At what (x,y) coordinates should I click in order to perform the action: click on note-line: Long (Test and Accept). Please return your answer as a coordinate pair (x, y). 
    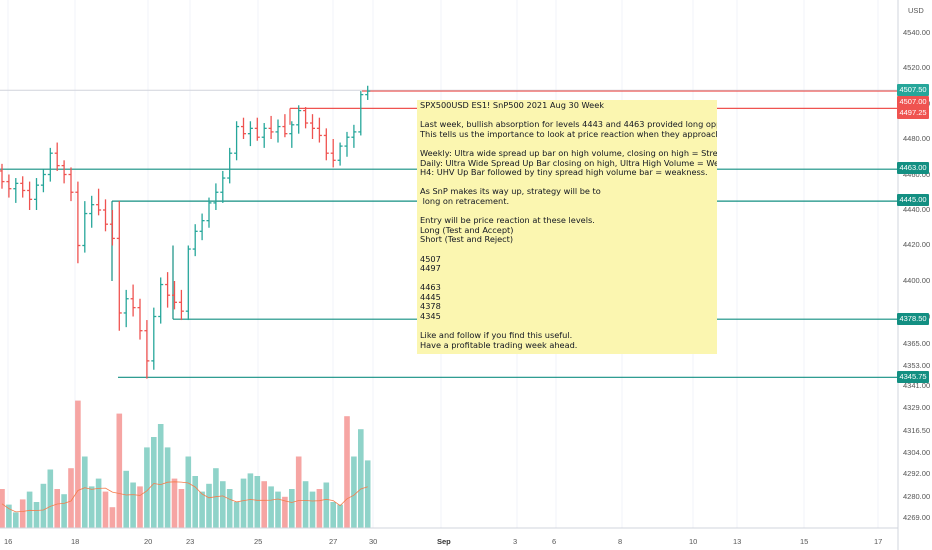
    Looking at the image, I should click on (467, 229).